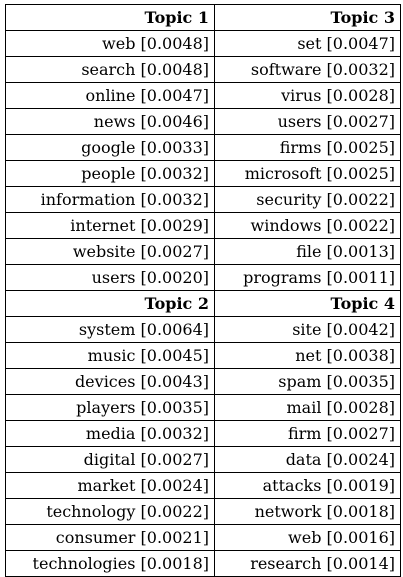 The width and height of the screenshot is (403, 577). What do you see at coordinates (307, 303) in the screenshot?
I see `column-header-topic-4: Topic 4` at bounding box center [307, 303].